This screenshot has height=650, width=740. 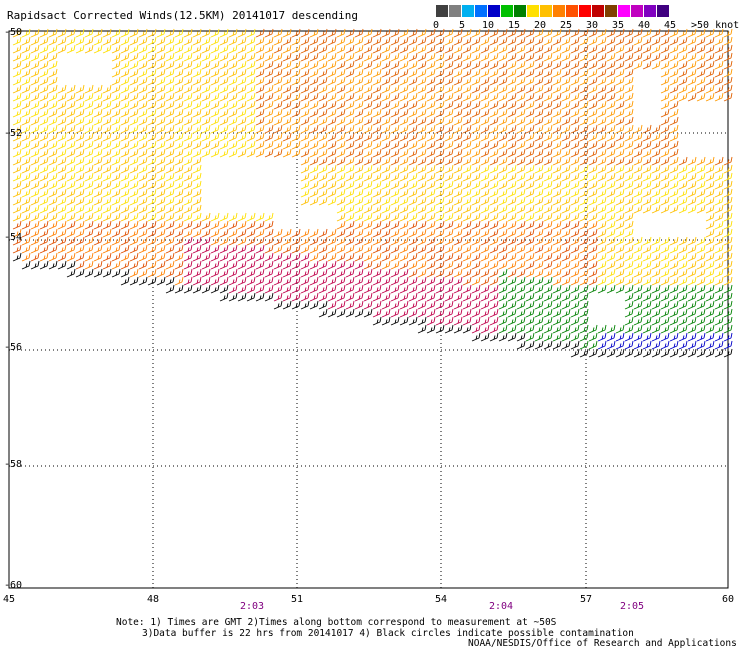 I want to click on legend-swatch, so click(x=585, y=11).